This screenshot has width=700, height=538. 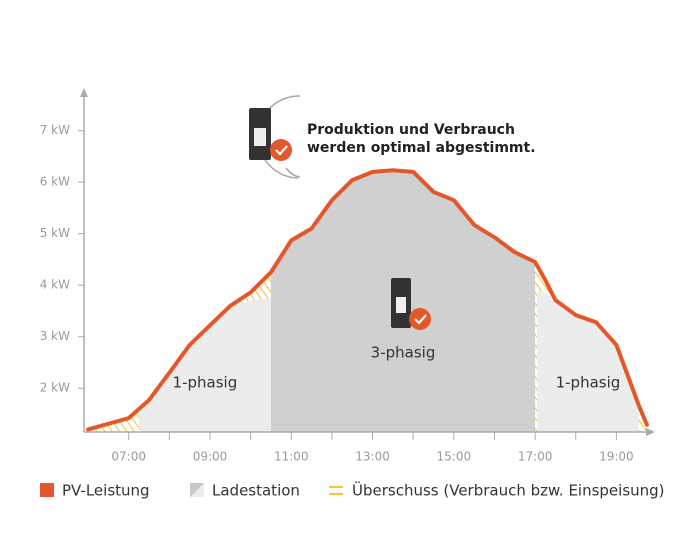 I want to click on x-tick-label: 15:00, so click(x=454, y=457).